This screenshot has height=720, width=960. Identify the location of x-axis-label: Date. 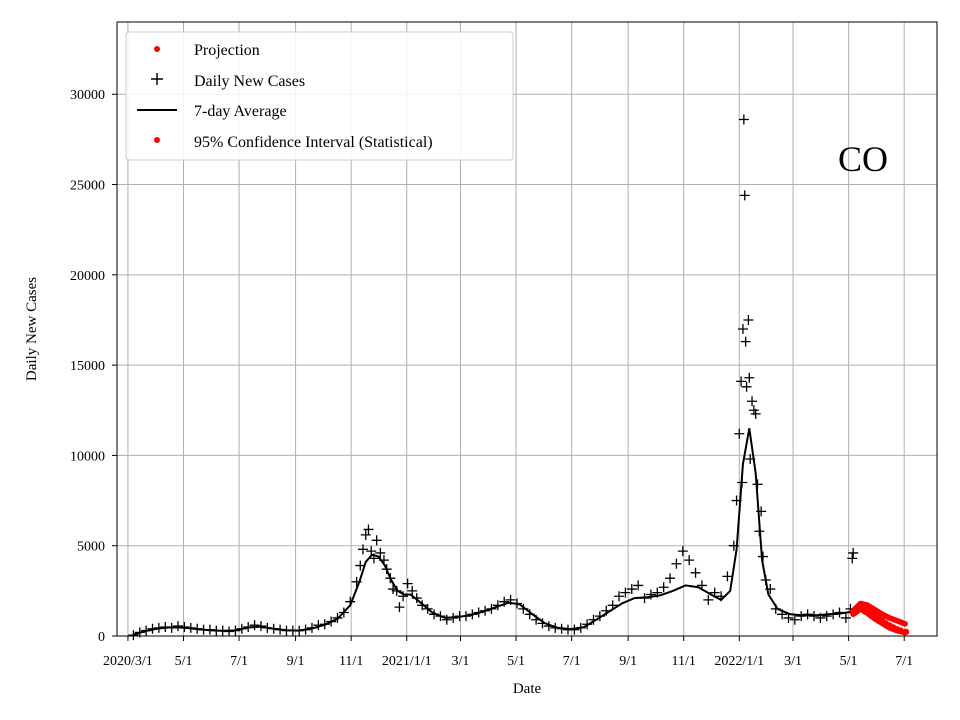
(527, 689).